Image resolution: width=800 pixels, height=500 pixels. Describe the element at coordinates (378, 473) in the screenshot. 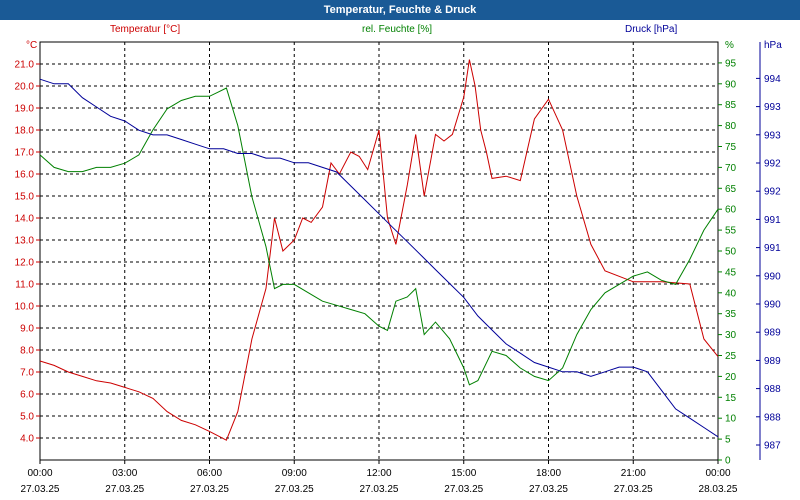

I see `x-tick-label: 12:00` at that location.